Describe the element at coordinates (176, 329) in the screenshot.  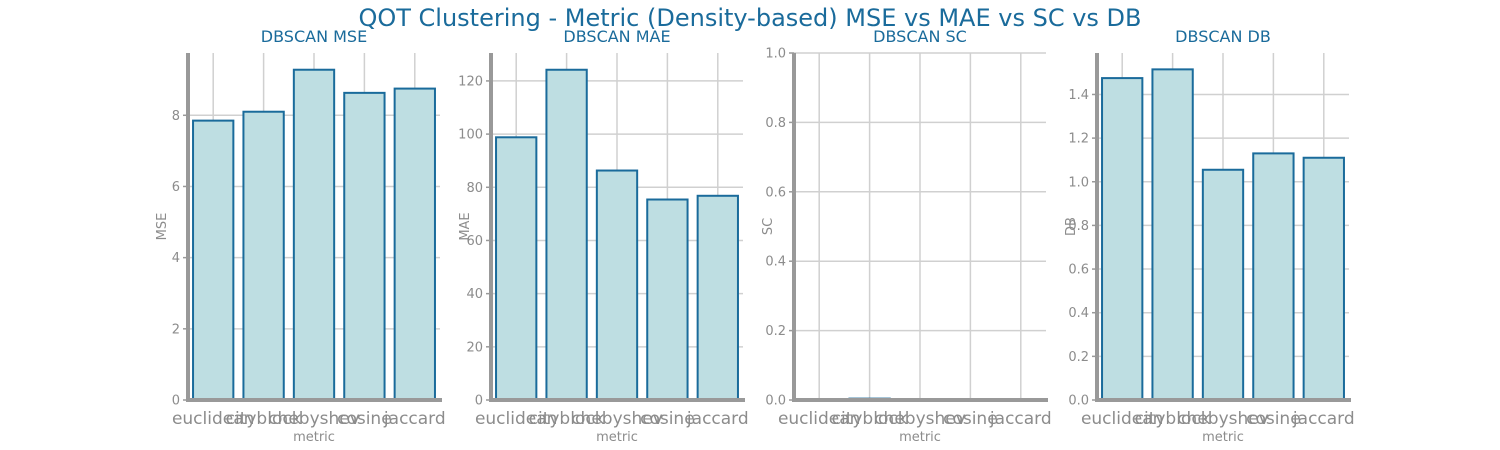
I see `y-tick-label: 2` at that location.